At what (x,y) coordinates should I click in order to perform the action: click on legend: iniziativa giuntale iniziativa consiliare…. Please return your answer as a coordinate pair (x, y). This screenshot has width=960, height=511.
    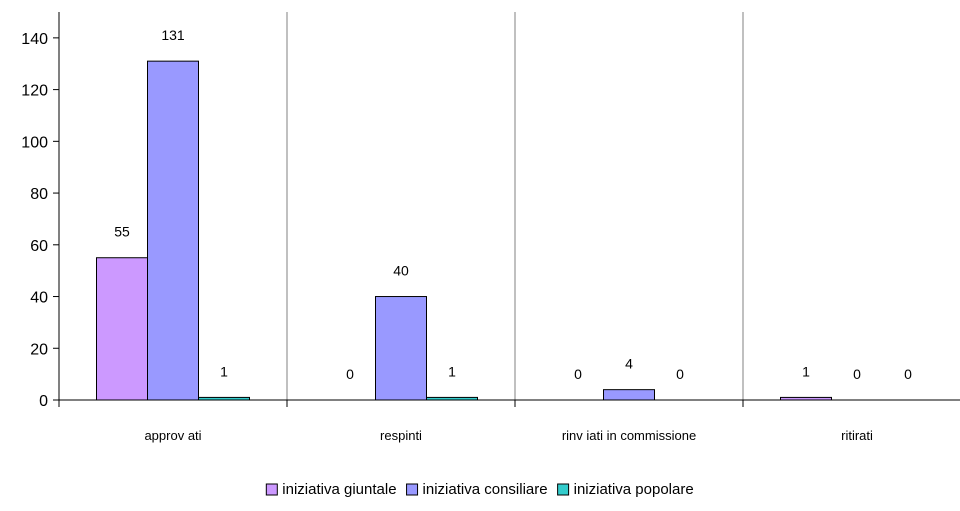
    Looking at the image, I should click on (479, 489).